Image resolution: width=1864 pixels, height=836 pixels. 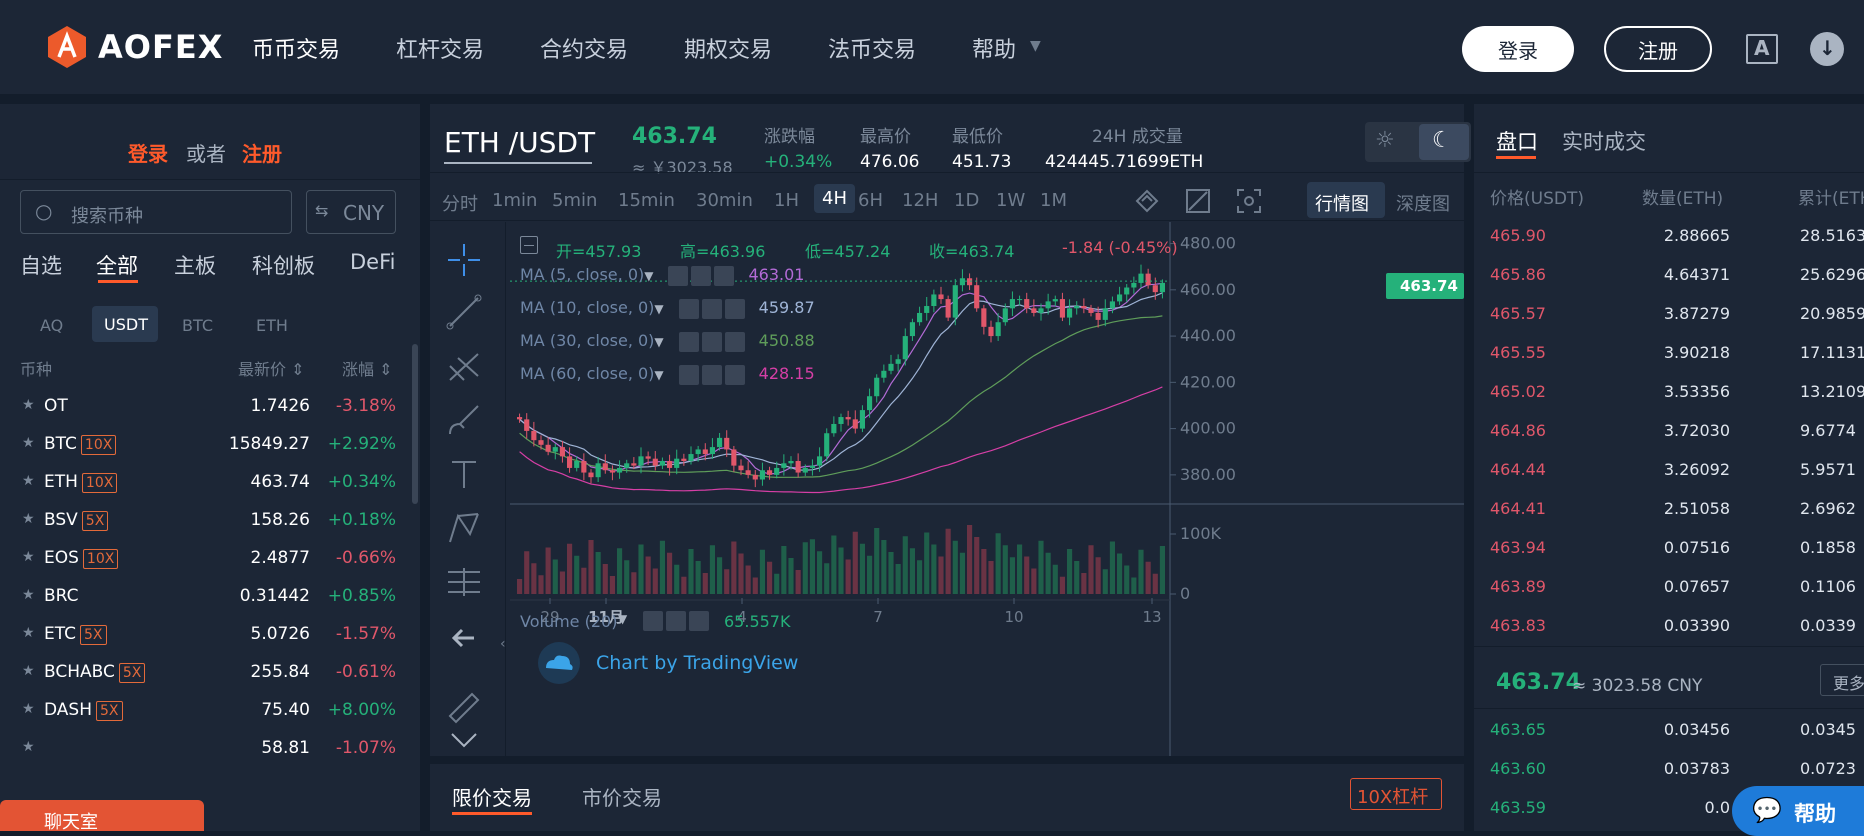 I want to click on timeframe-1D: 1D, so click(x=967, y=200).